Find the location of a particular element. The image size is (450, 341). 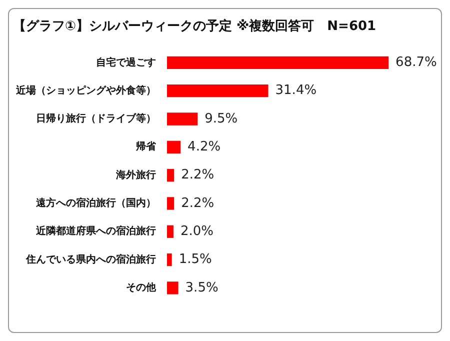

data-label: 4.2% is located at coordinates (204, 147).